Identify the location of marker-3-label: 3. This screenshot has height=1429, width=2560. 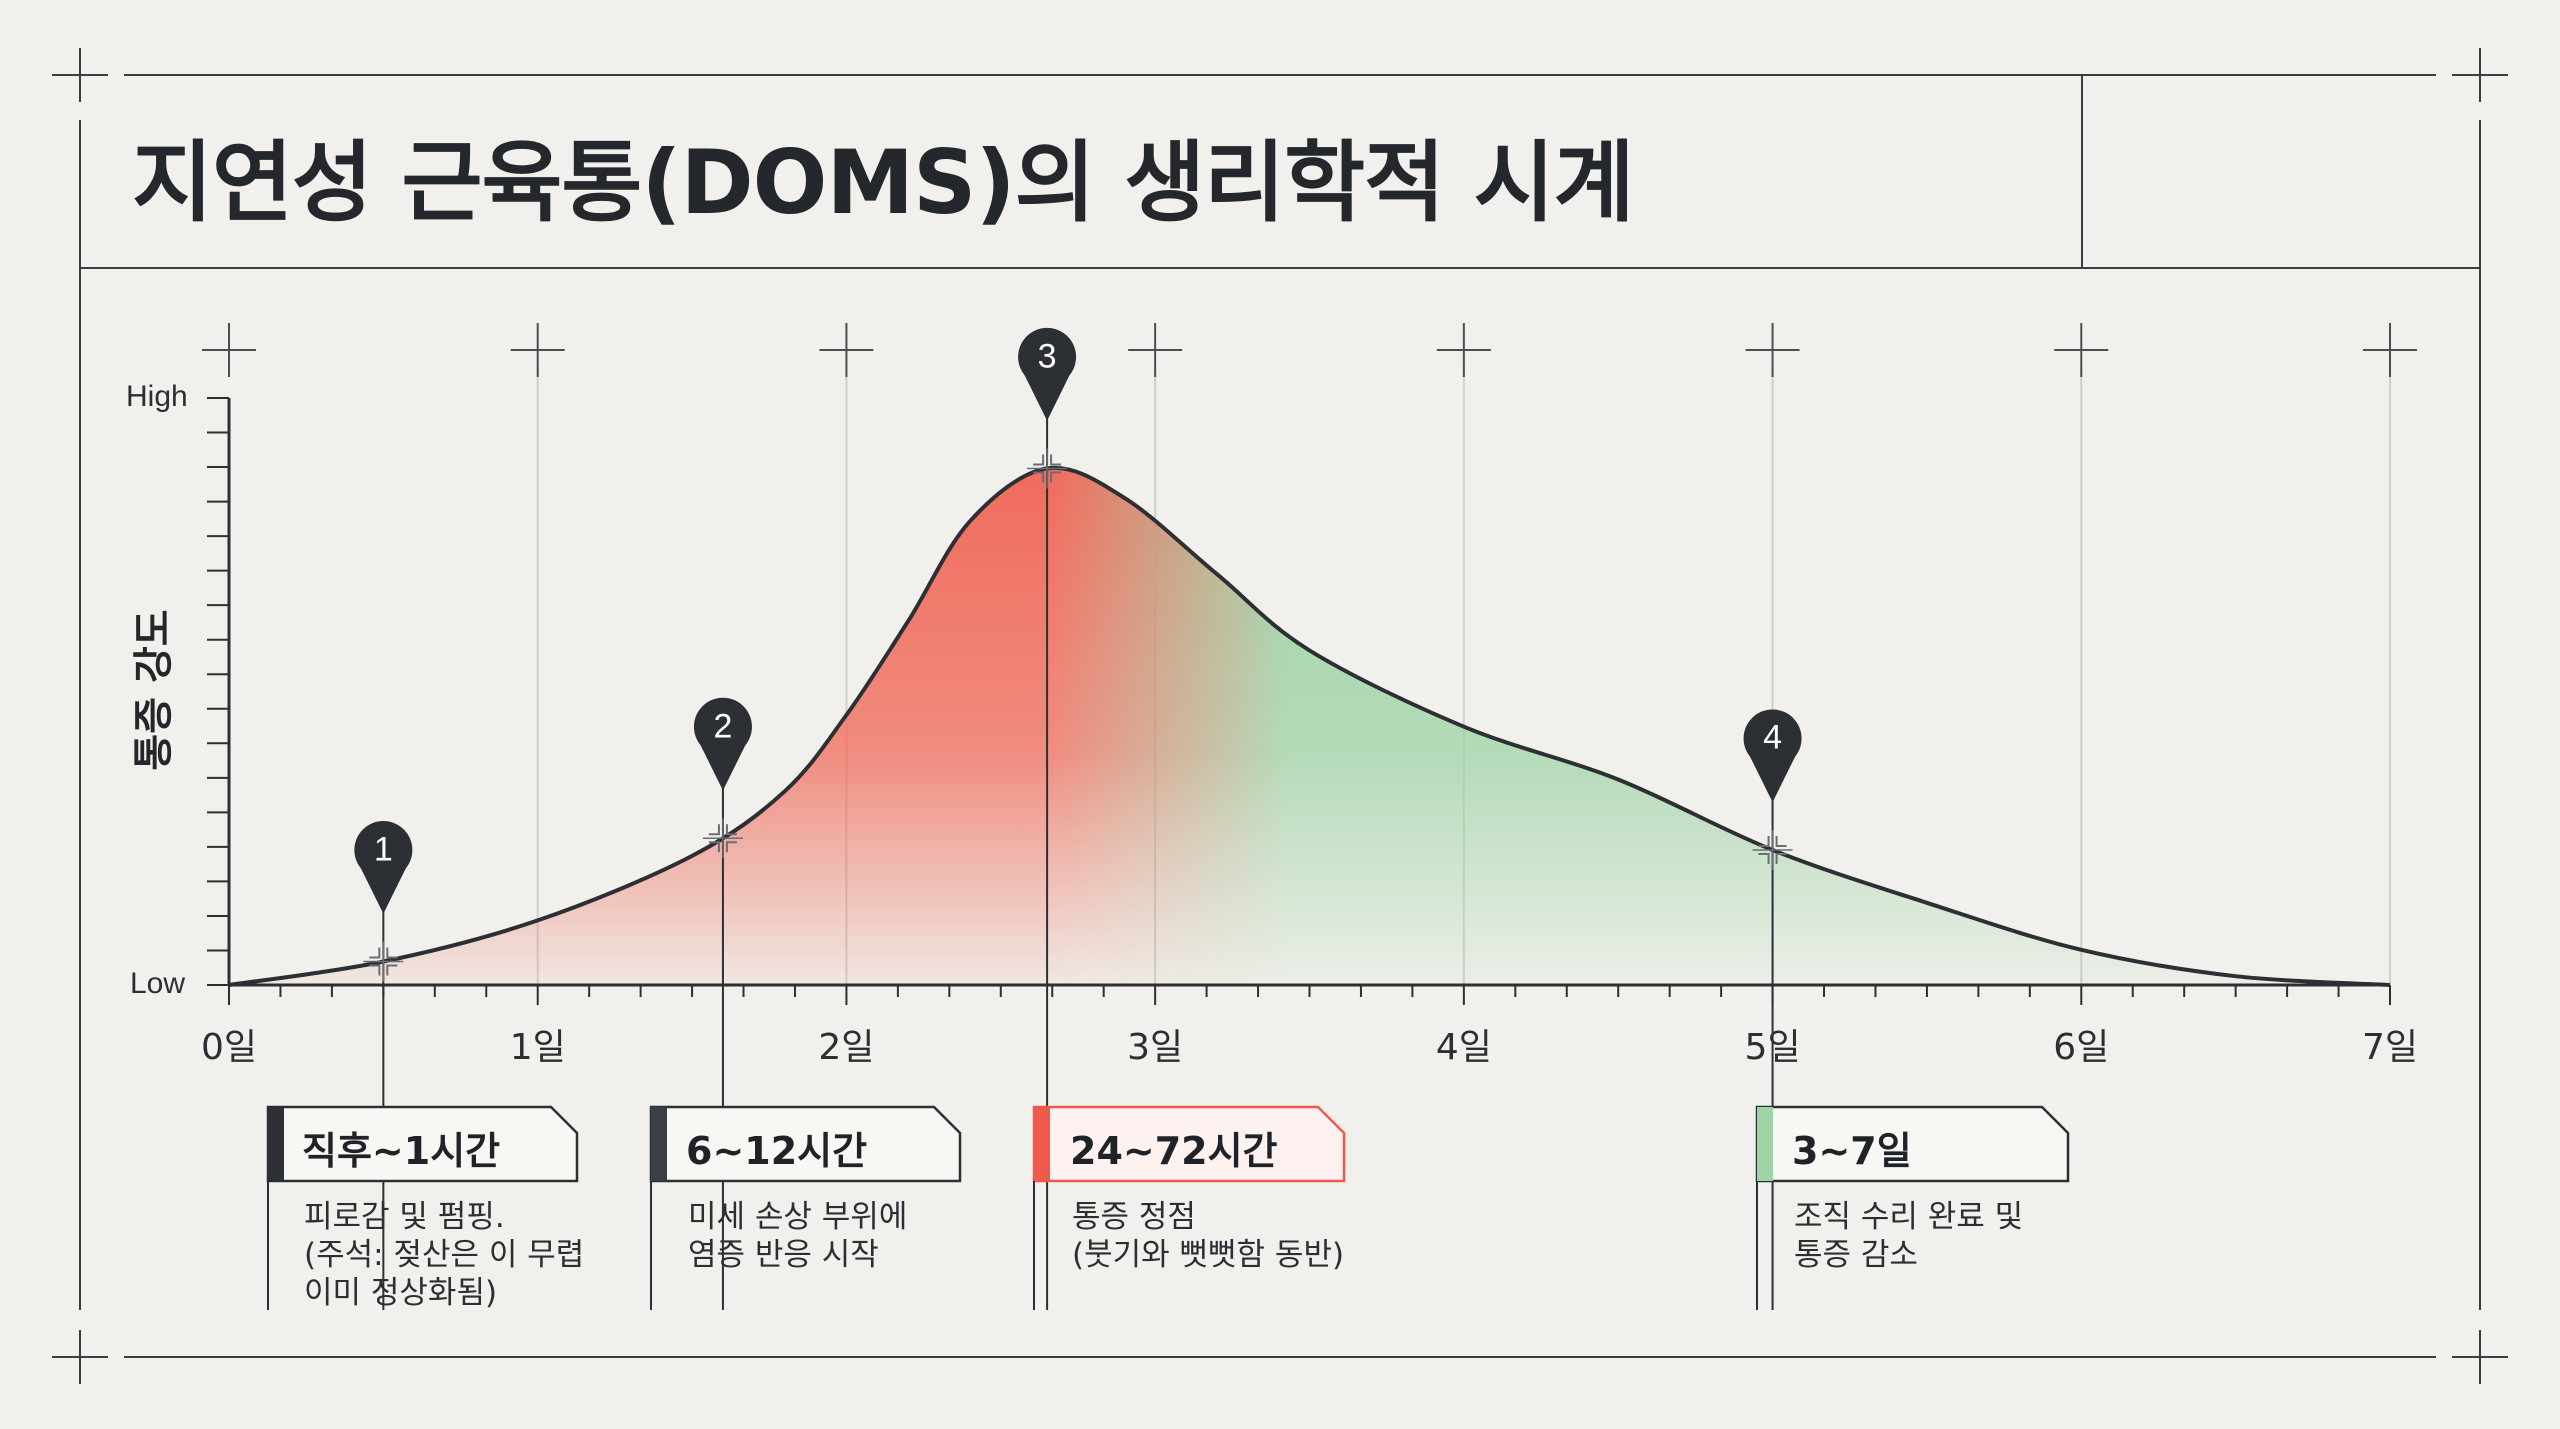
(1047, 356).